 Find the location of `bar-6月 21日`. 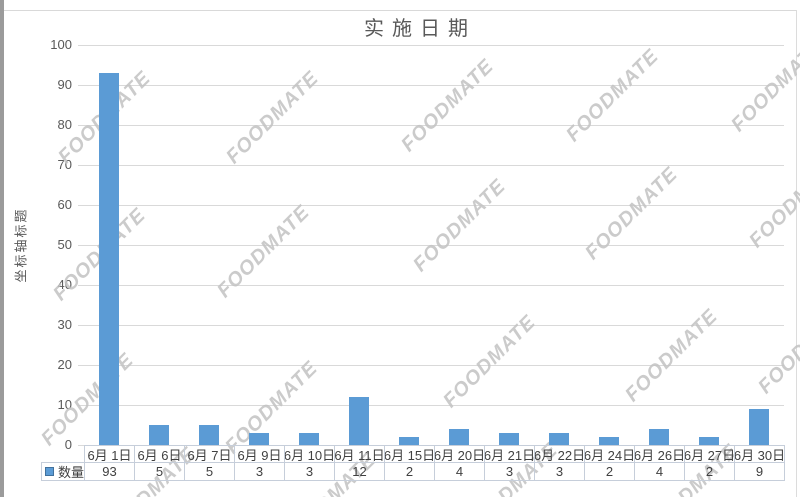

bar-6月 21日 is located at coordinates (509, 439).